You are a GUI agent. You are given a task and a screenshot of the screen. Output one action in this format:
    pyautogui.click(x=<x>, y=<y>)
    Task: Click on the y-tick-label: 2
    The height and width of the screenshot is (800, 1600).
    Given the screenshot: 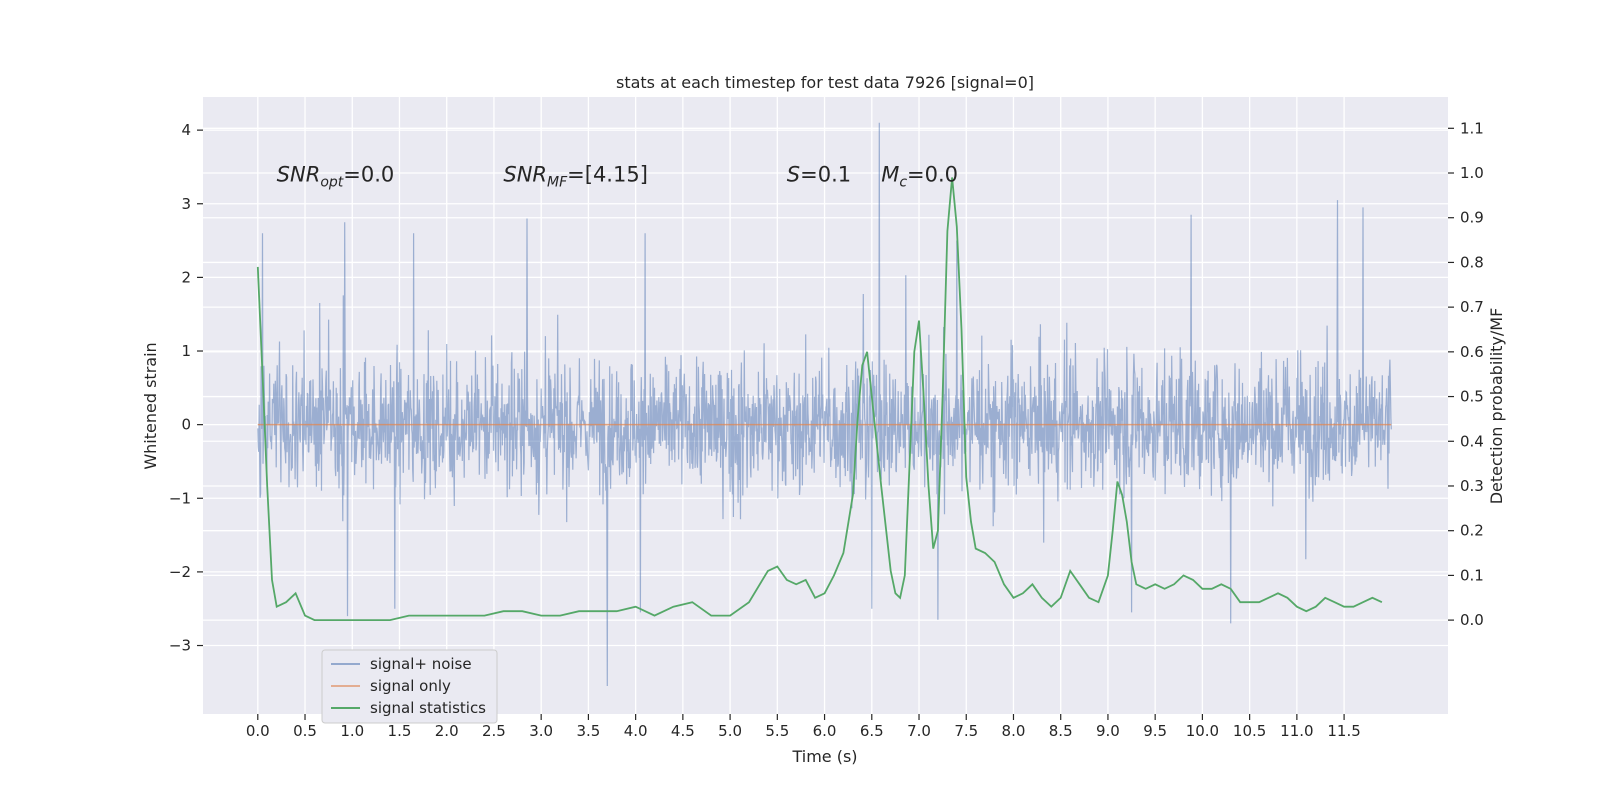 What is the action you would take?
    pyautogui.click(x=186, y=277)
    